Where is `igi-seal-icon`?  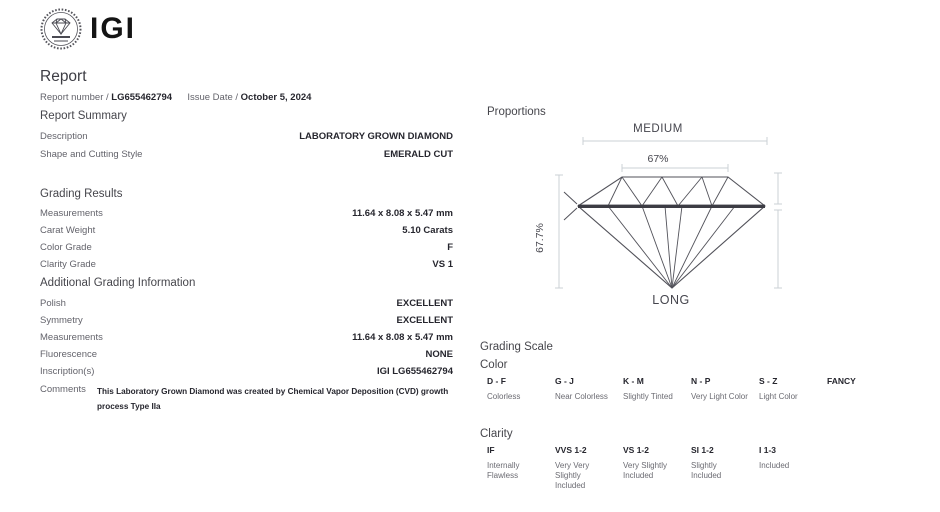 igi-seal-icon is located at coordinates (61, 29).